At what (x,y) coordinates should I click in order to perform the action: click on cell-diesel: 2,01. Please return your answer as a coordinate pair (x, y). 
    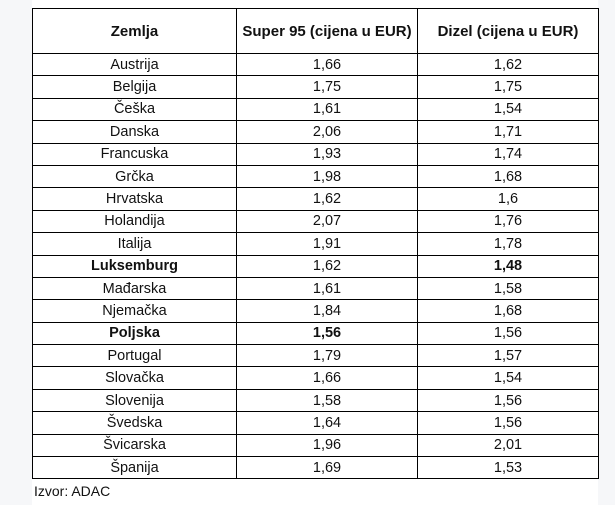
    Looking at the image, I should click on (508, 445).